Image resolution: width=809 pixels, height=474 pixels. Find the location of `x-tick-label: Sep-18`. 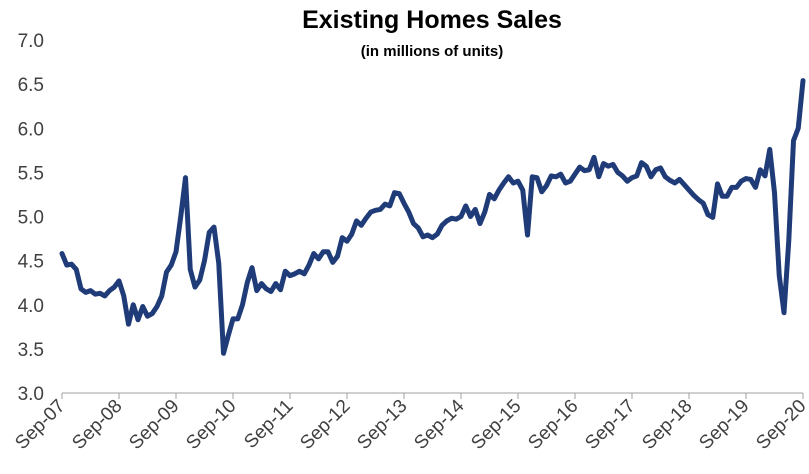

x-tick-label: Sep-18 is located at coordinates (667, 425).